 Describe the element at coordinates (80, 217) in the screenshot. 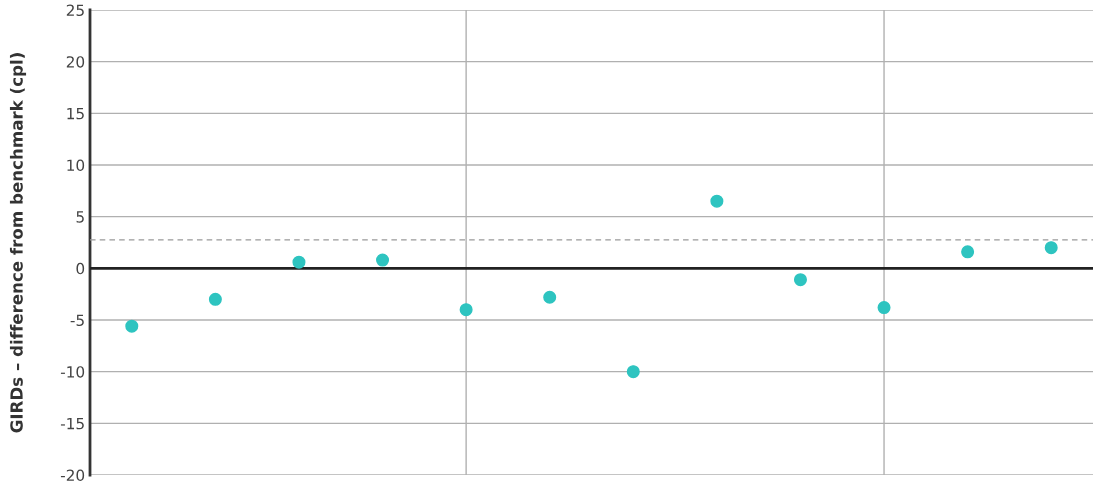

I see `y-tick-label: 5` at that location.